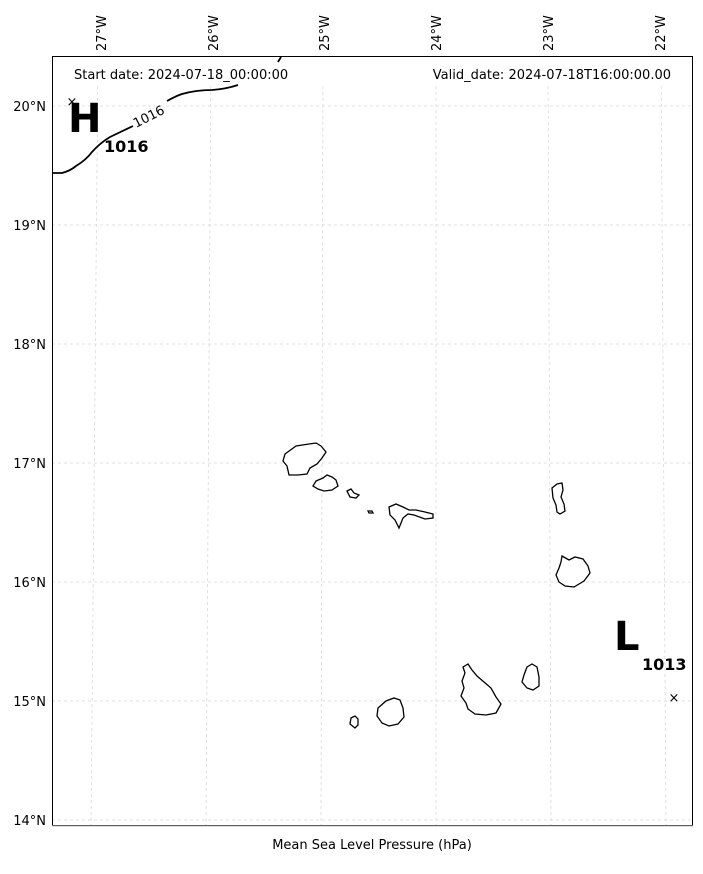 The height and width of the screenshot is (874, 703). Describe the element at coordinates (322, 441) in the screenshot. I see `meridian-25w` at that location.